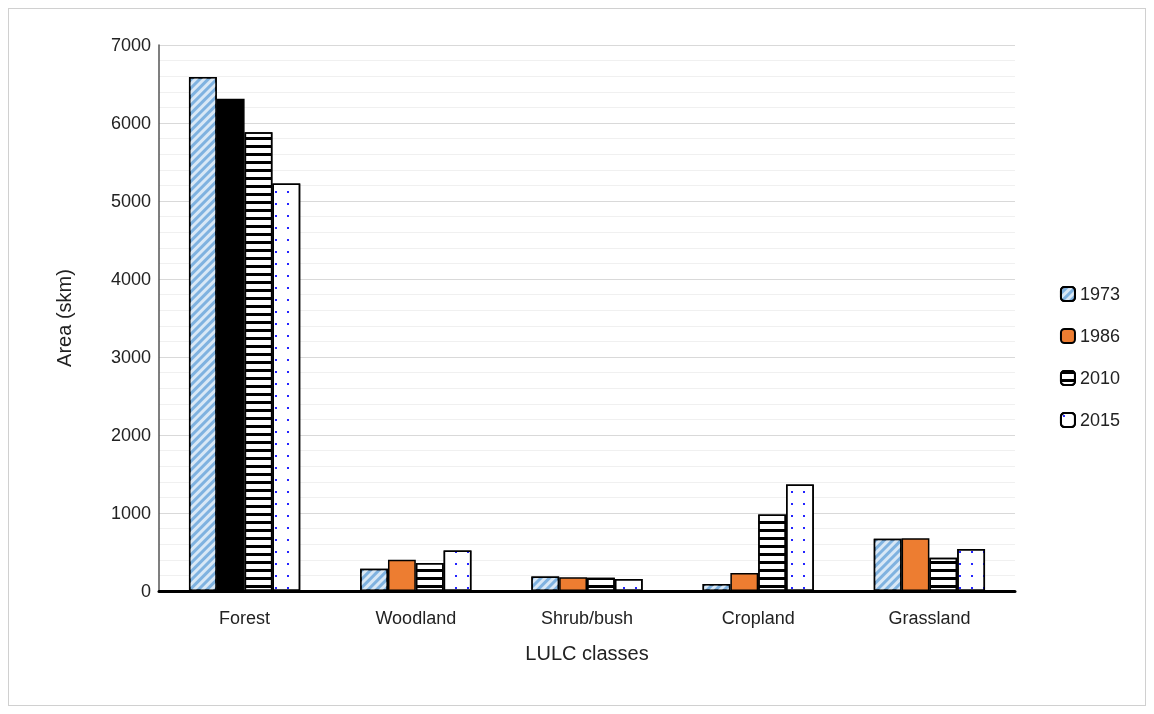 The width and height of the screenshot is (1154, 714). I want to click on y-tick-label: 0, so click(145, 591).